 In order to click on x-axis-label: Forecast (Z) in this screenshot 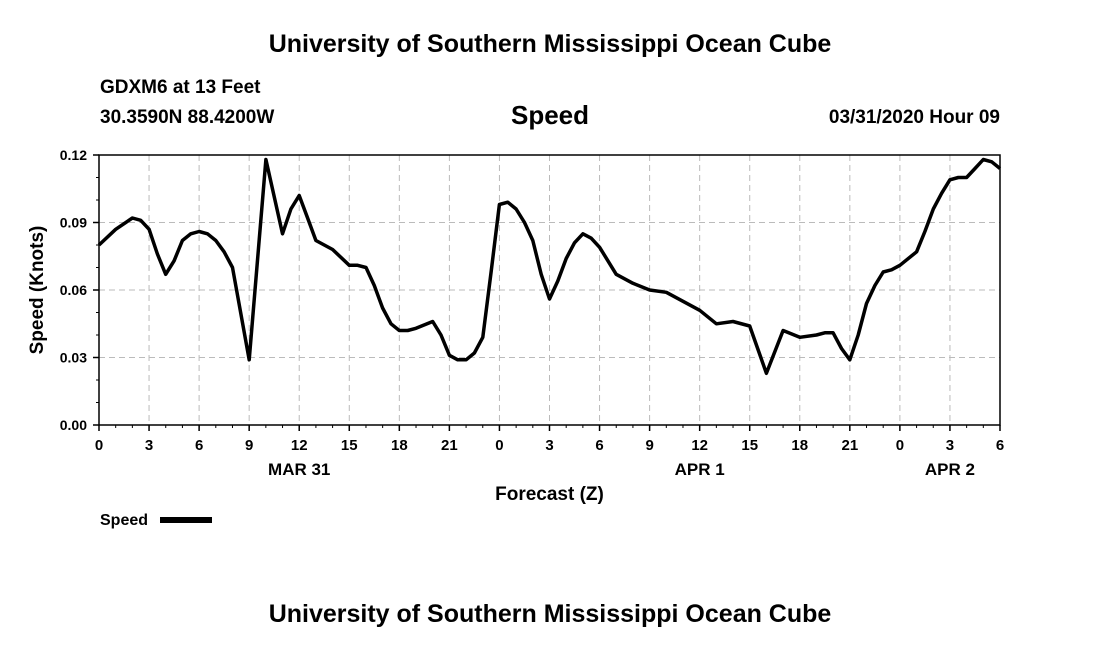, I will do `click(549, 494)`.